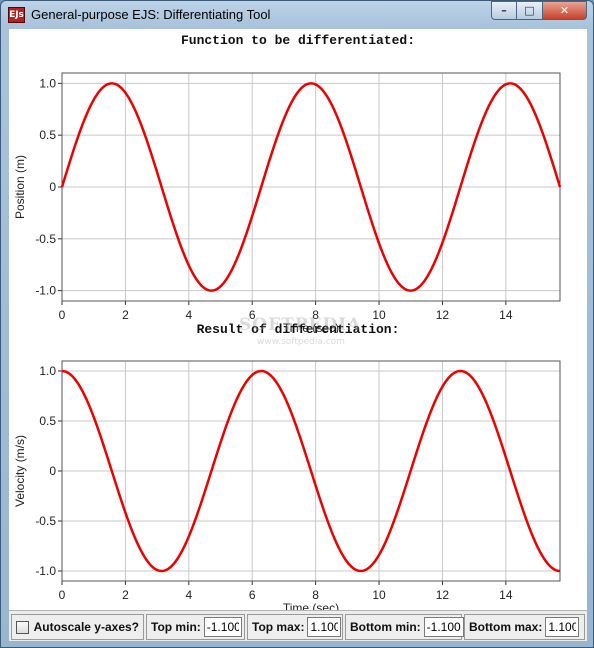 This screenshot has height=648, width=594. Describe the element at coordinates (278, 627) in the screenshot. I see `top-max-label: Top max:` at that location.